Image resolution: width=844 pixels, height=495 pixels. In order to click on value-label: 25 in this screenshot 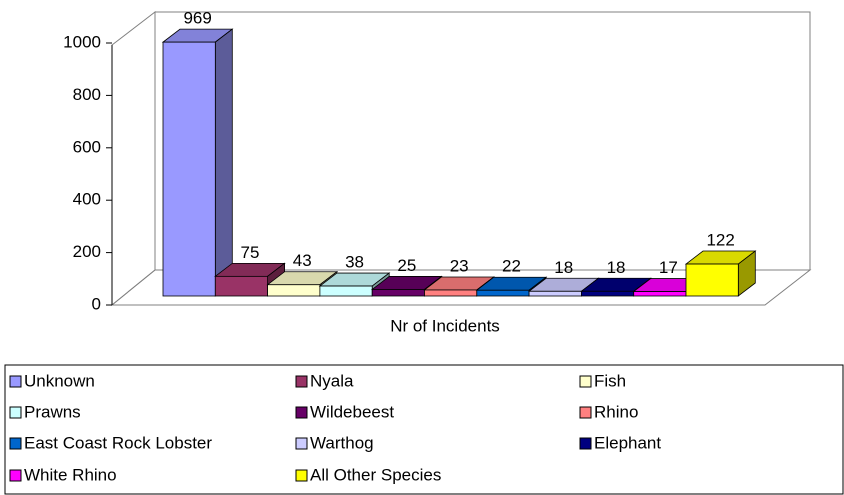, I will do `click(406, 265)`.